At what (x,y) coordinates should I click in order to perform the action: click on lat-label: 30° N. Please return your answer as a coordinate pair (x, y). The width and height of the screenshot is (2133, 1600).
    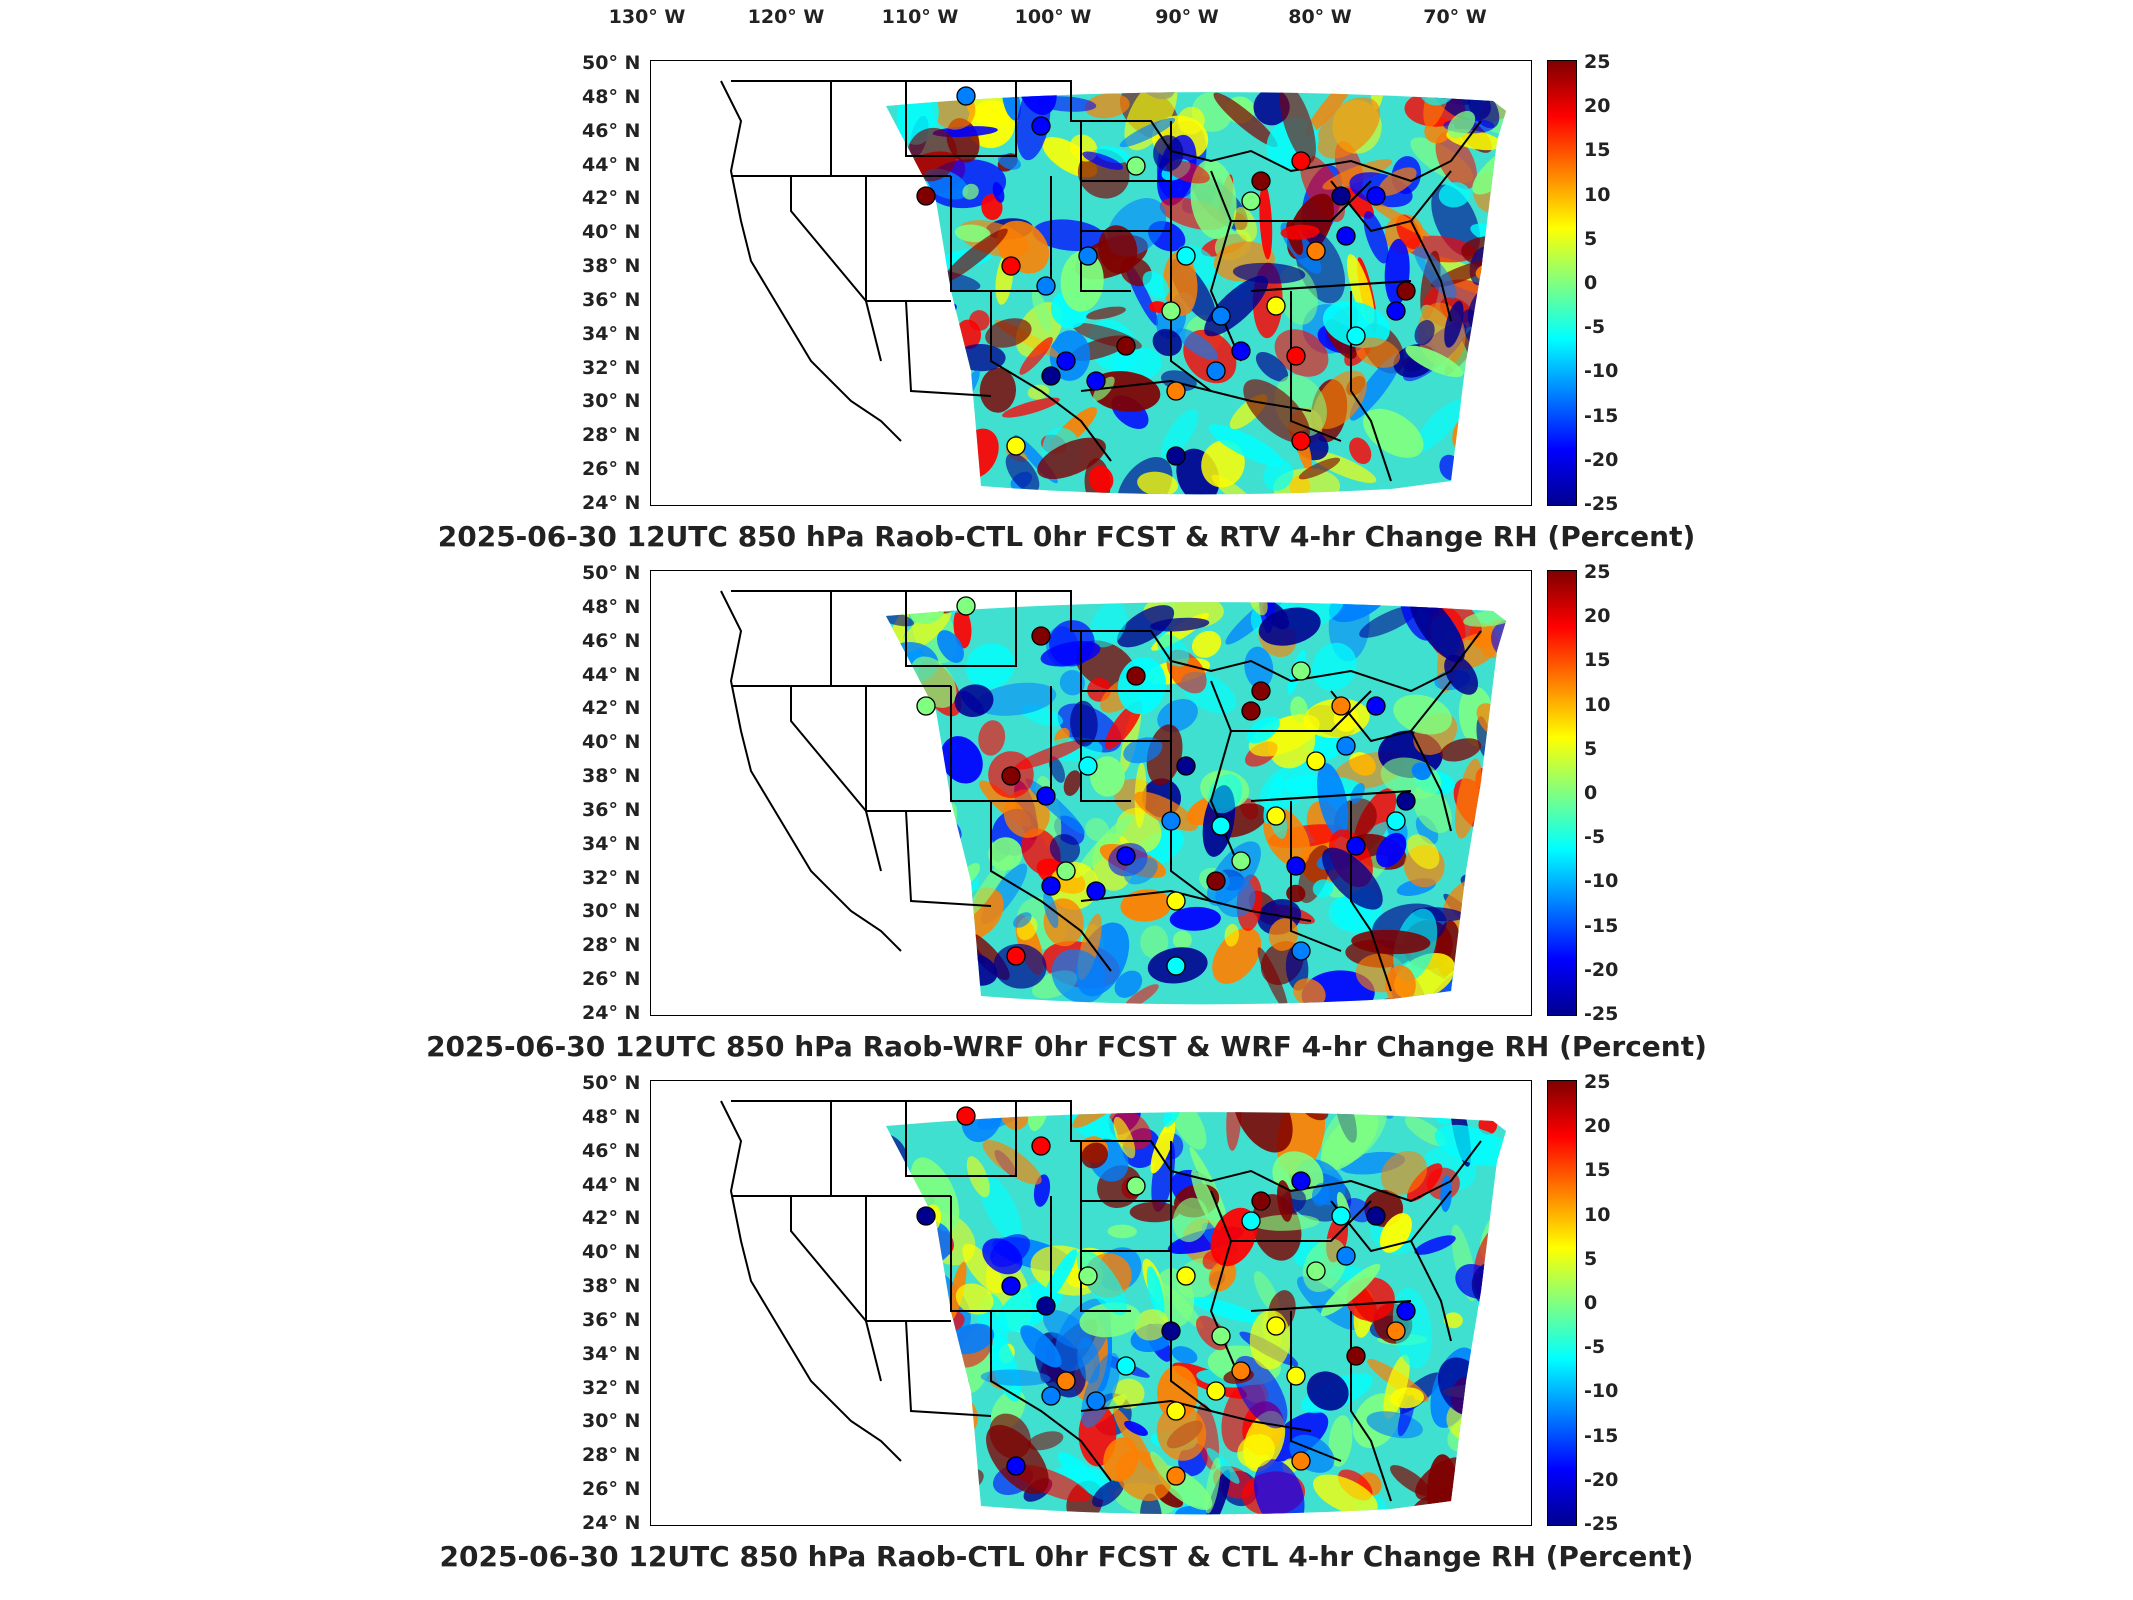
    Looking at the image, I should click on (611, 911).